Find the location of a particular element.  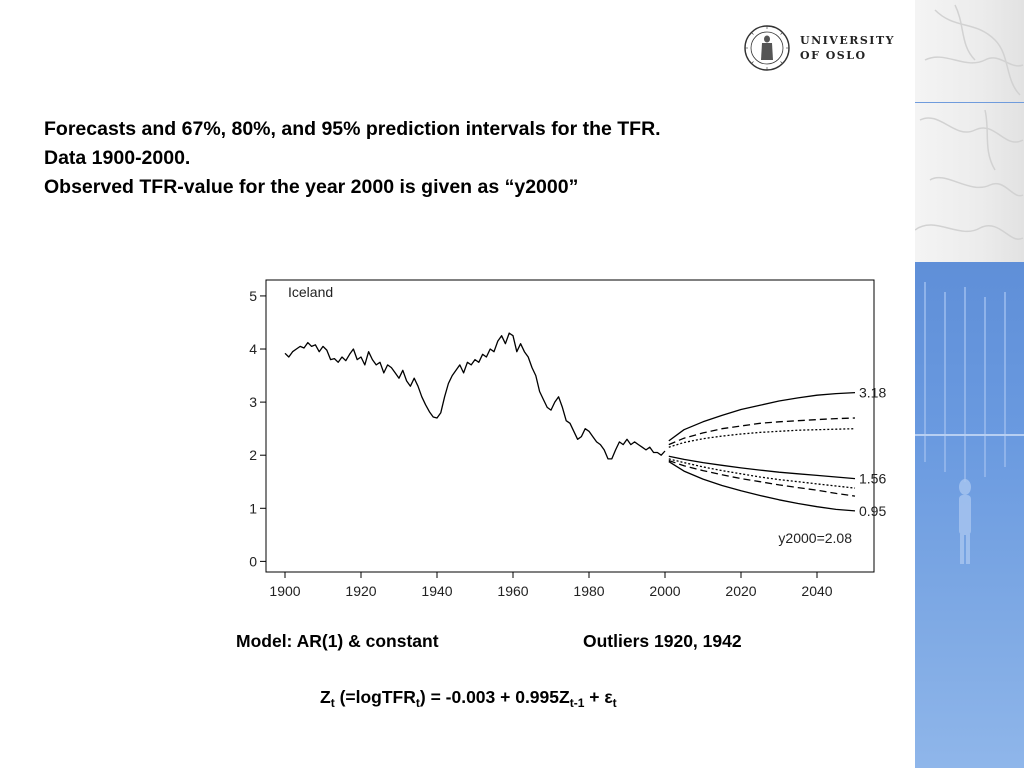

model-formula: Zt (=logTFRt) = -0.003 + 0.995Zt-1 + εt is located at coordinates (468, 698).